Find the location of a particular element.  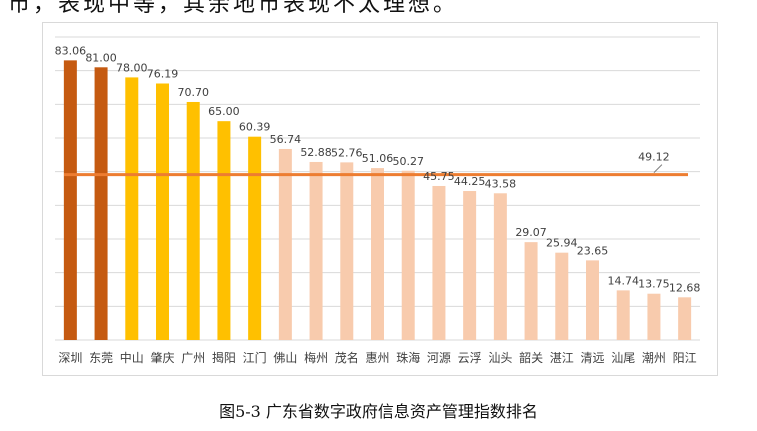

value-label: 65.00 is located at coordinates (224, 111).